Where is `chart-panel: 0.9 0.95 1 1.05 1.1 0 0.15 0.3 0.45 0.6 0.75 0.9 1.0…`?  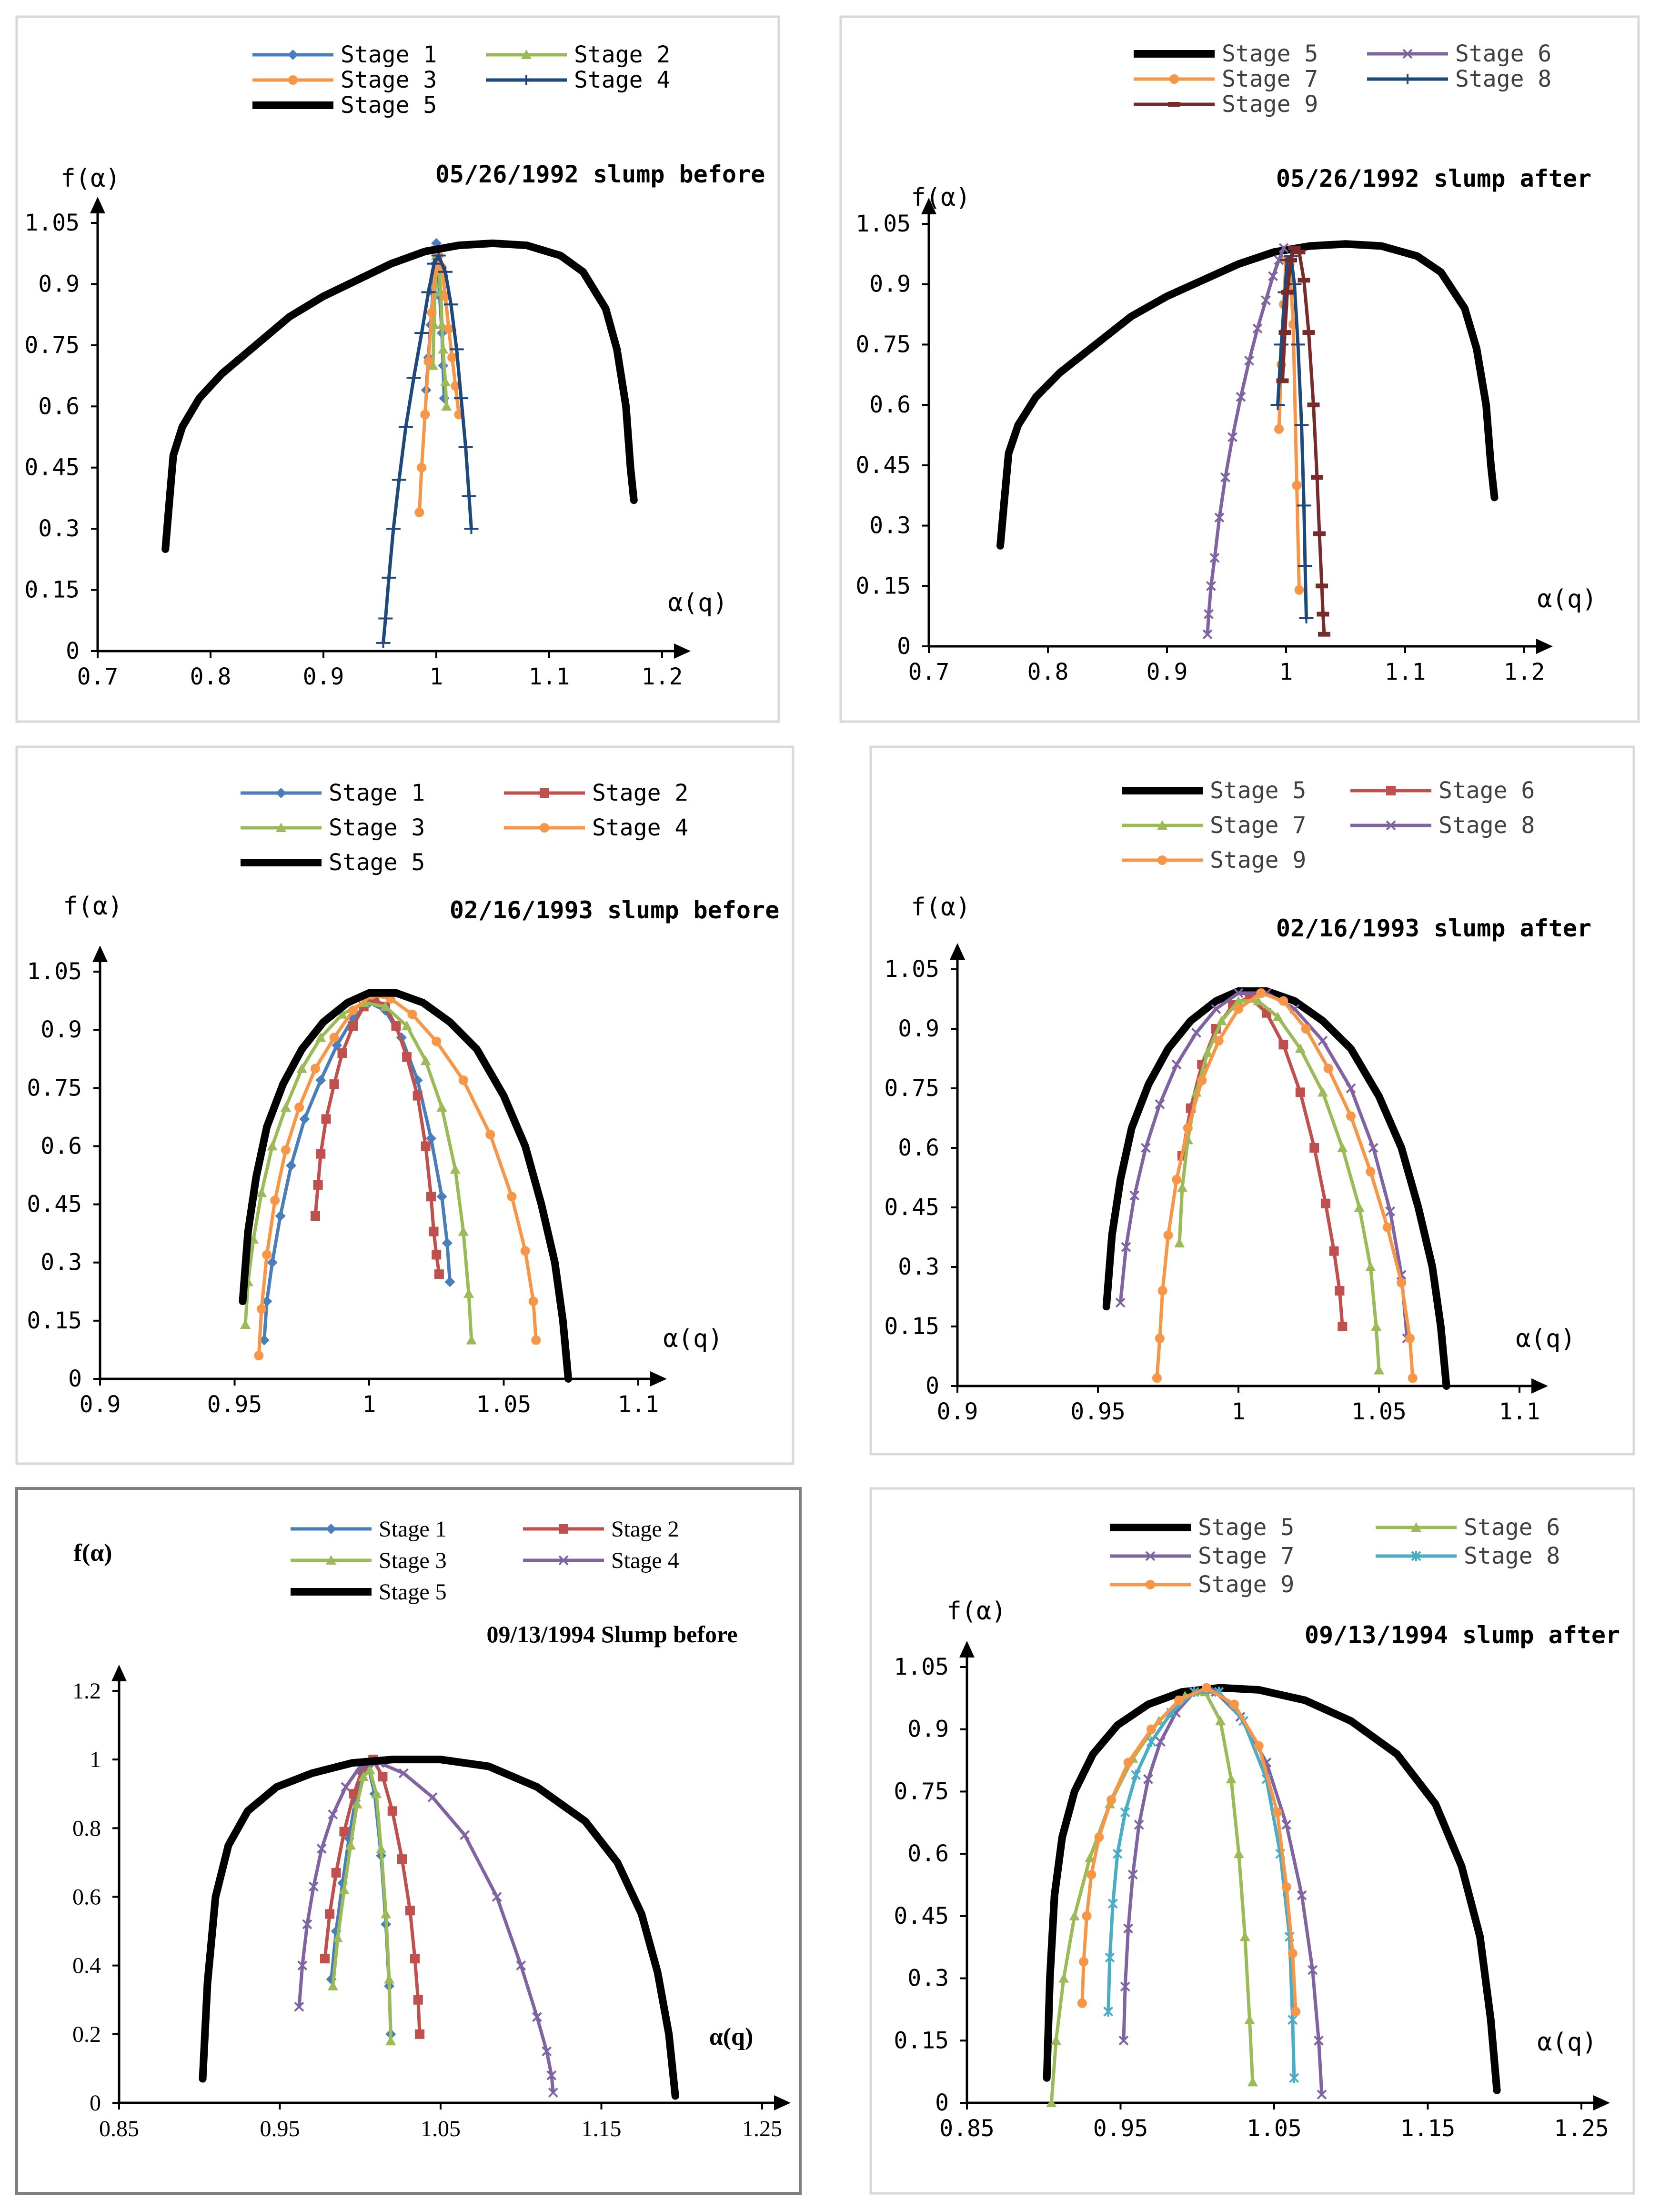 chart-panel: 0.9 0.95 1 1.05 1.1 0 0.15 0.3 0.45 0.6 0.75 0.9 1.0… is located at coordinates (1252, 1100).